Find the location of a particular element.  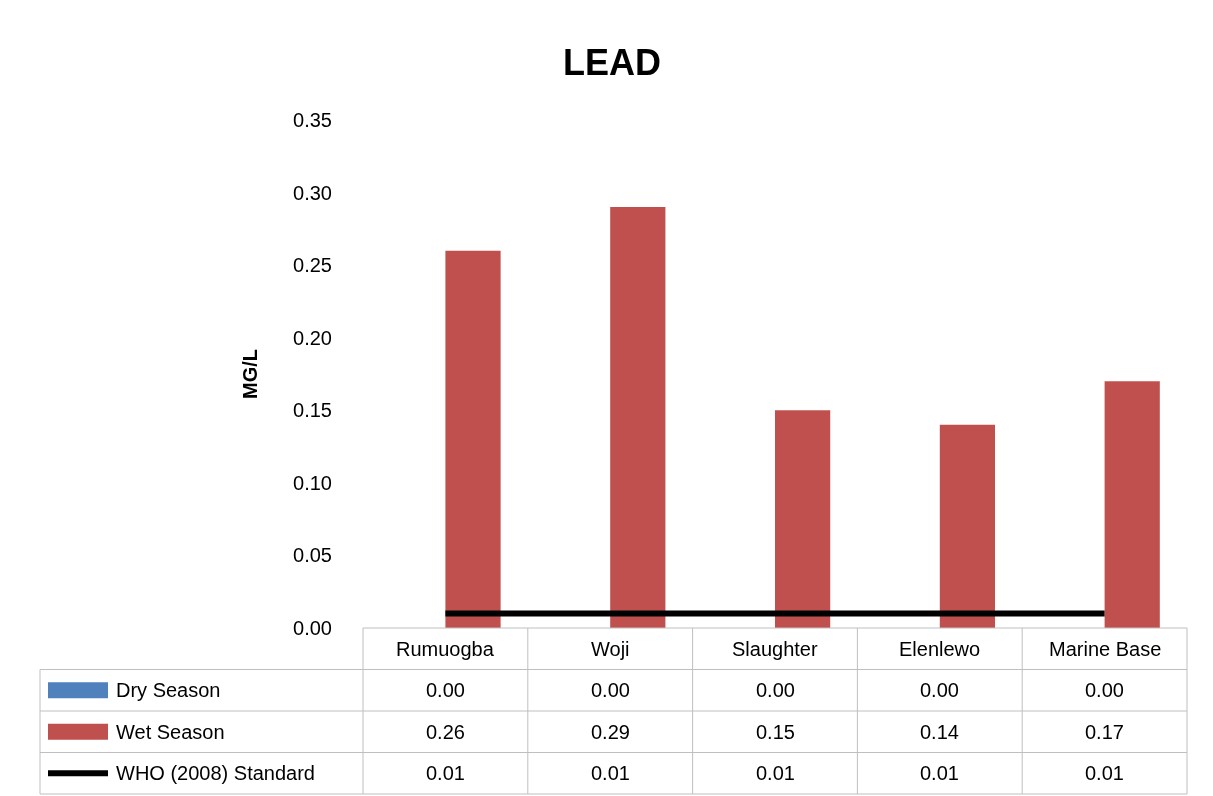

x-tick-label: Rumuogba is located at coordinates (445, 649).